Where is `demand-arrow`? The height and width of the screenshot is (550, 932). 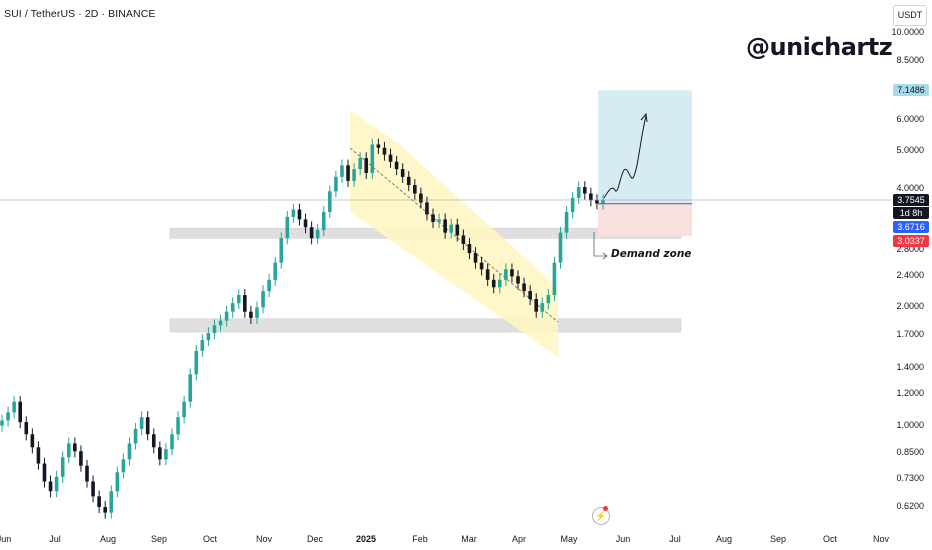
demand-arrow is located at coordinates (600, 244).